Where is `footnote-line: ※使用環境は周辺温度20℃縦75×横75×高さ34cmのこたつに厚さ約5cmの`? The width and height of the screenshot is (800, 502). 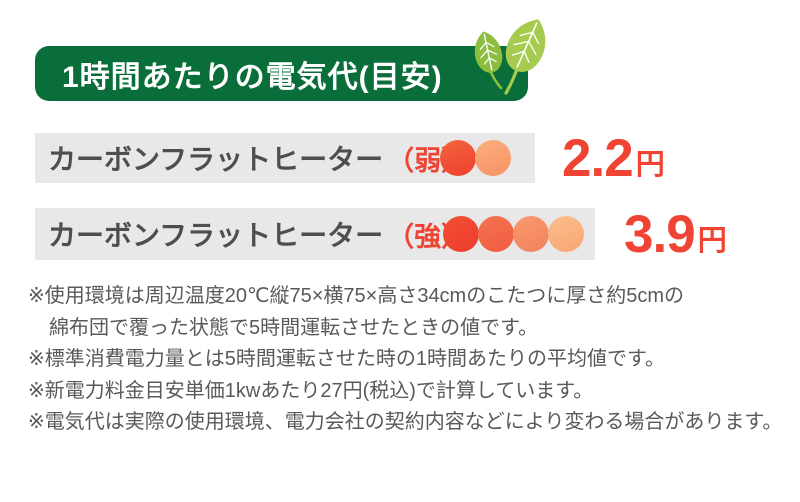 footnote-line: ※使用環境は周辺温度20℃縦75×横75×高さ34cmのこたつに厚さ約5cmの is located at coordinates (356, 296).